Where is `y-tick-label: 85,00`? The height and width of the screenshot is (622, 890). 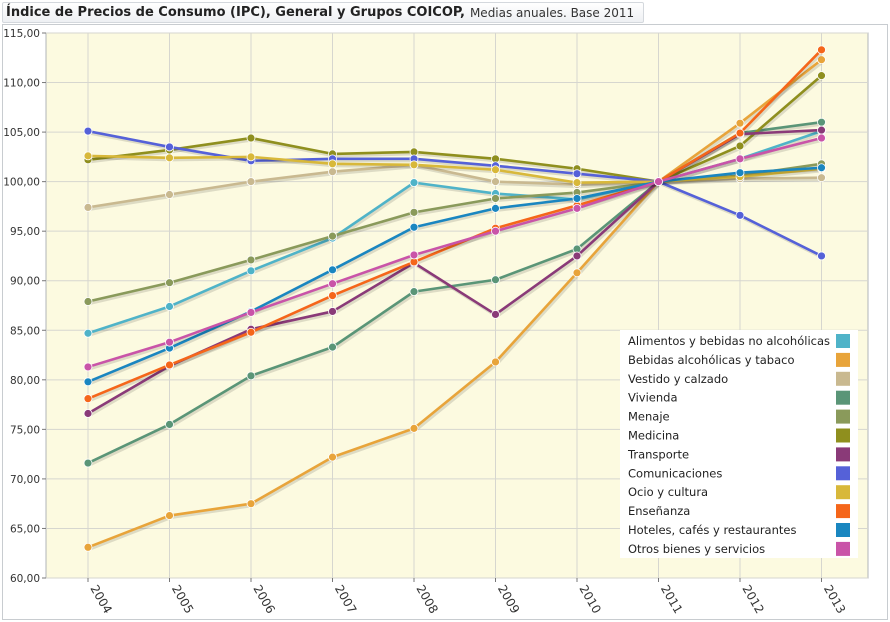
y-tick-label: 85,00 is located at coordinates (25, 331).